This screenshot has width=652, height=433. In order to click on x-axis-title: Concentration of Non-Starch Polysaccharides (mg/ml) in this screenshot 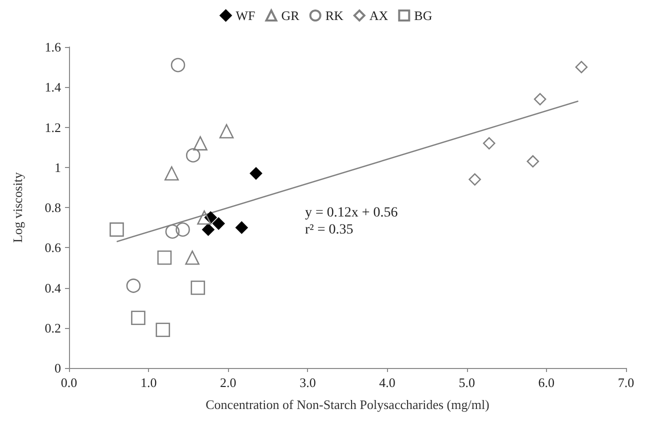, I will do `click(348, 404)`.